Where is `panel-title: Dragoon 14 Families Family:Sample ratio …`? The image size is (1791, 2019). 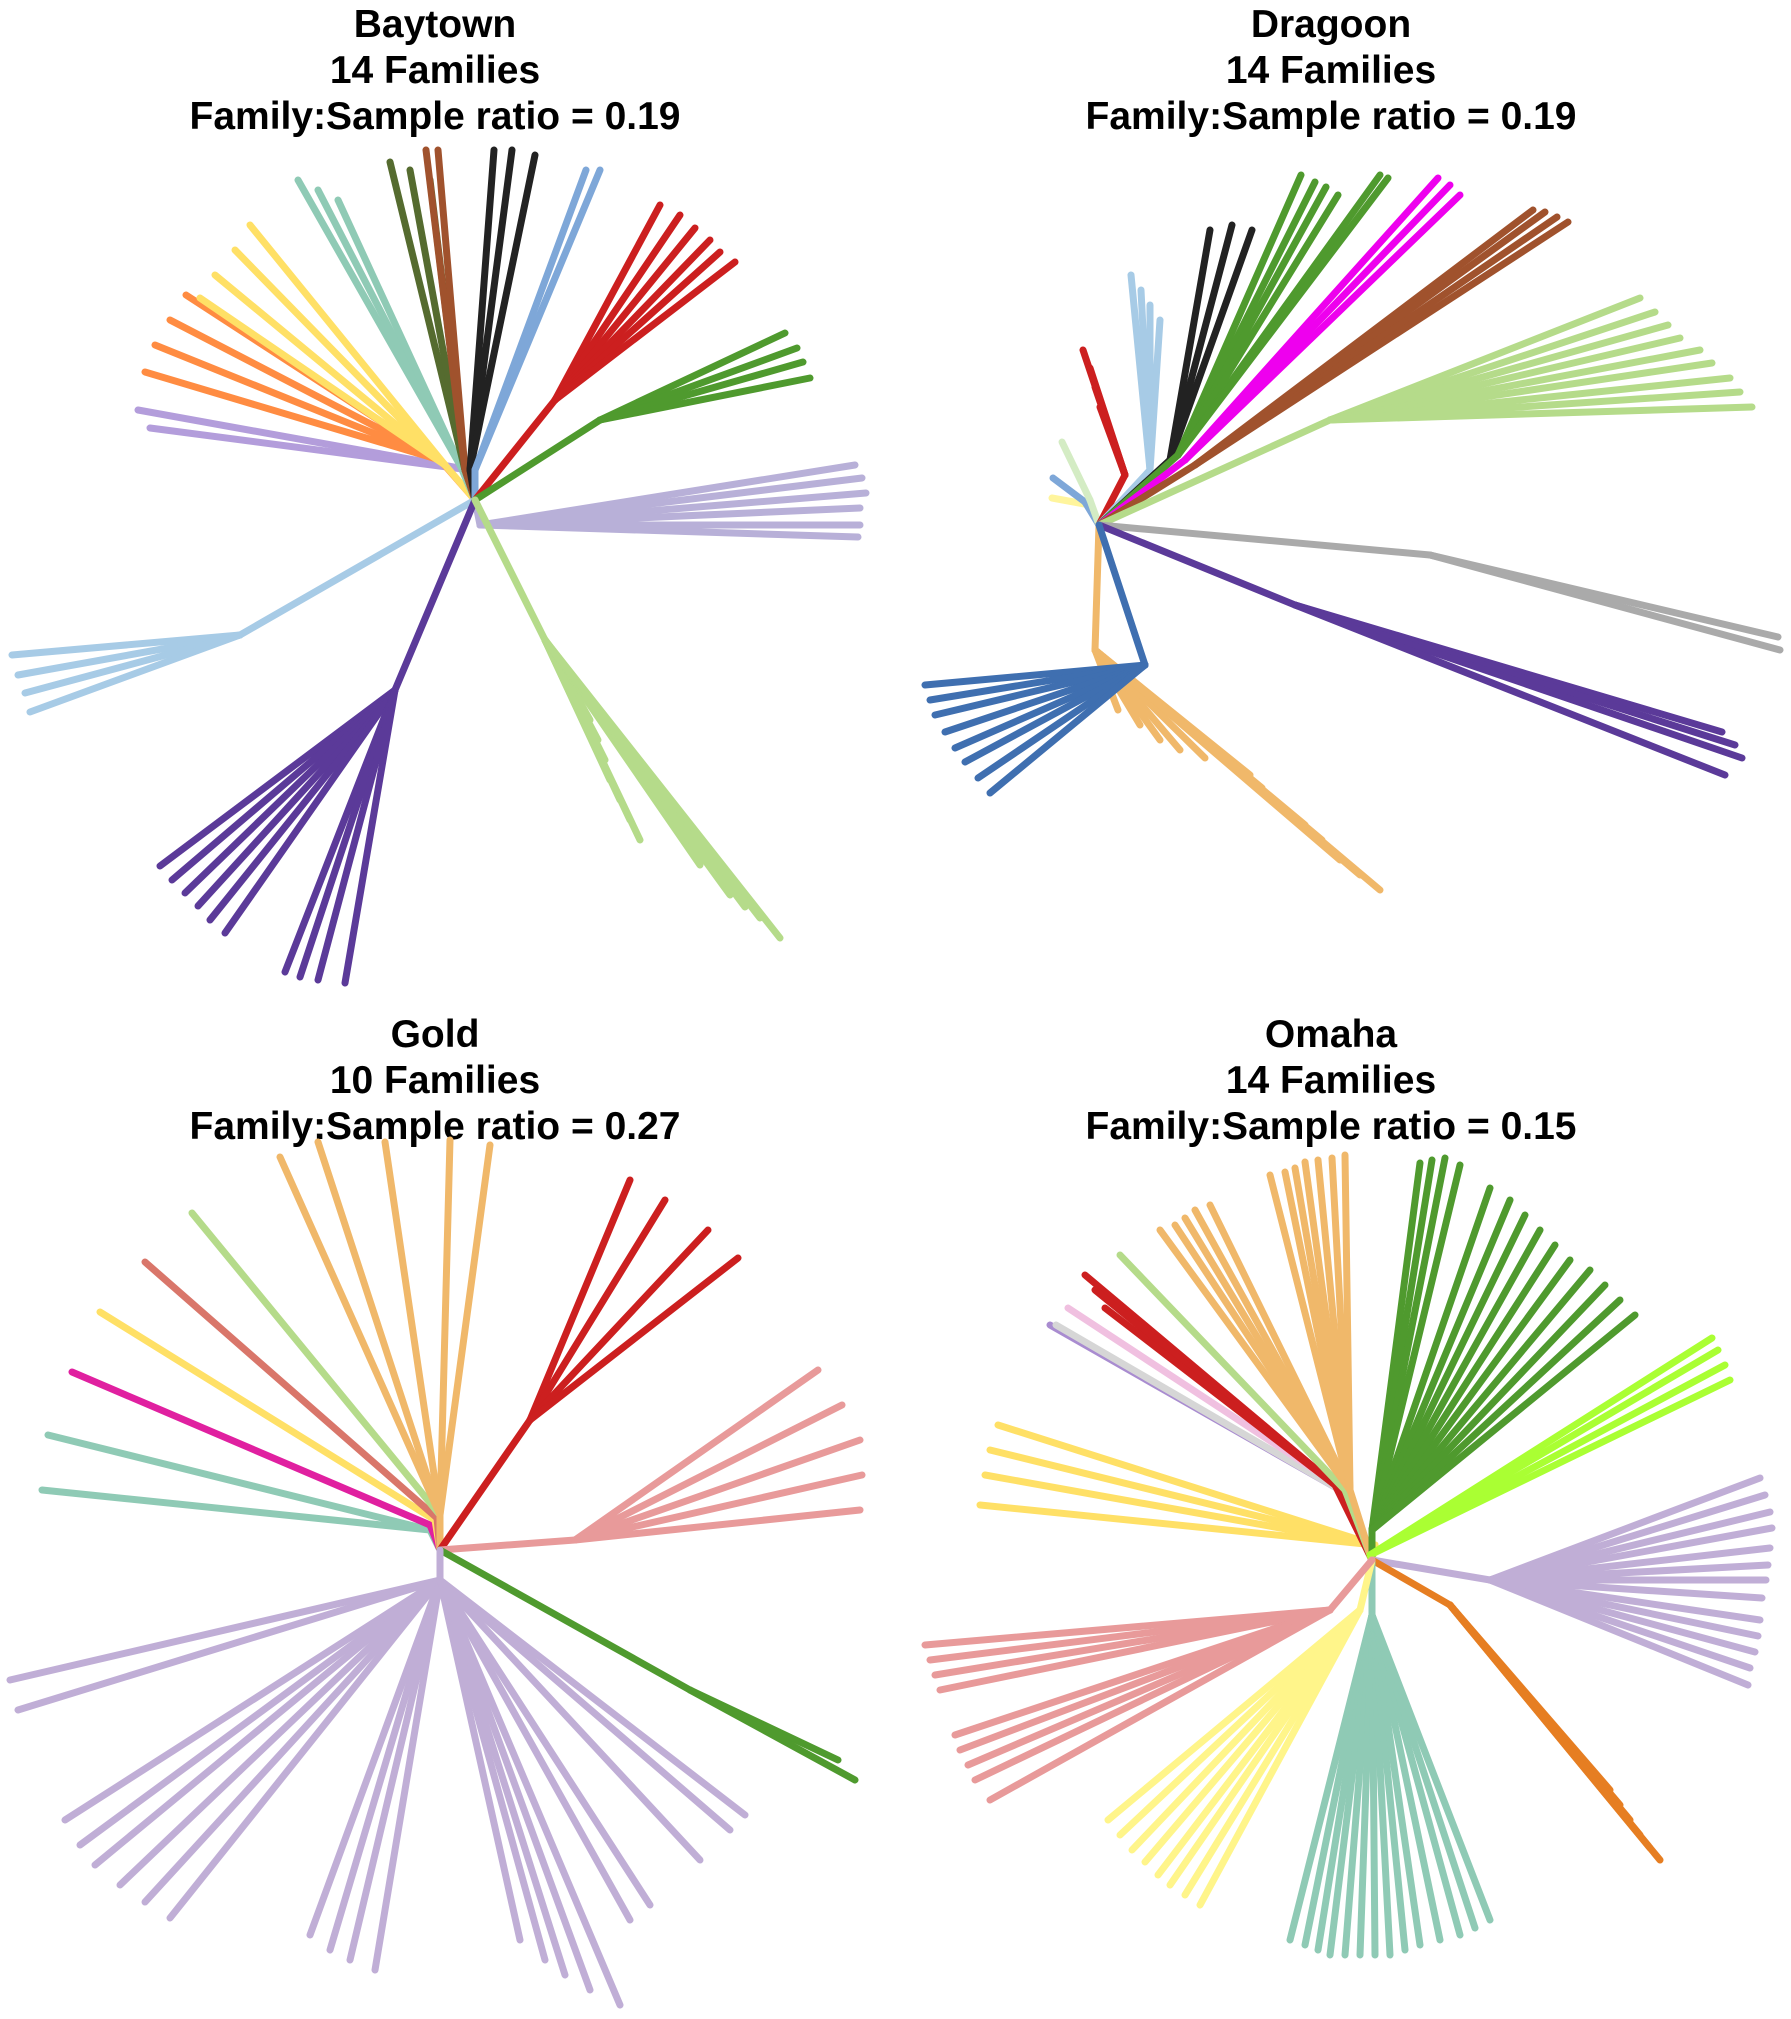
panel-title: Dragoon 14 Families Family:Sample ratio … is located at coordinates (1331, 71).